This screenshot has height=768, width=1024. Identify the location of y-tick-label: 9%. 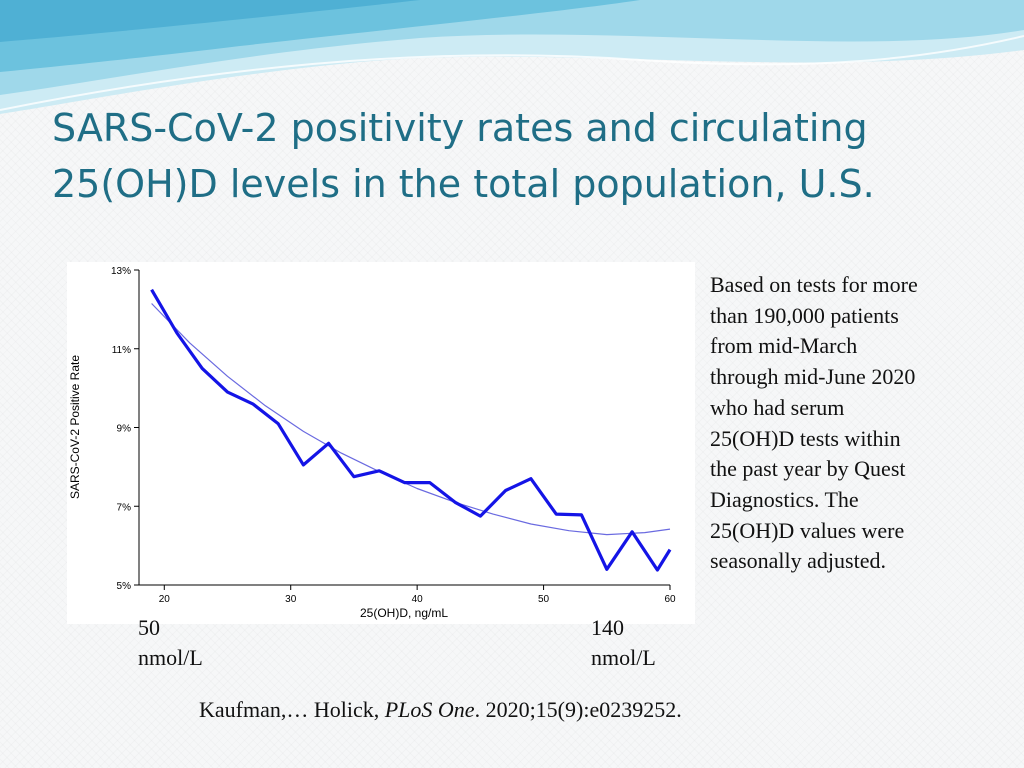
(124, 429).